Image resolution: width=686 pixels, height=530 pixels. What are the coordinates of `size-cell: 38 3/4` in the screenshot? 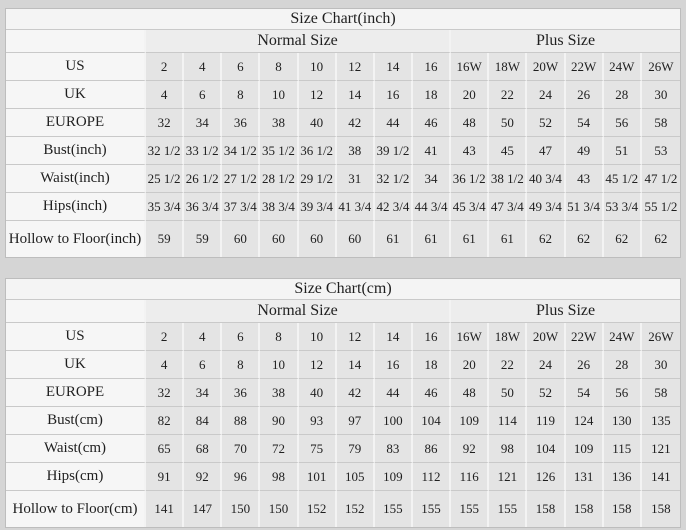 It's located at (279, 207).